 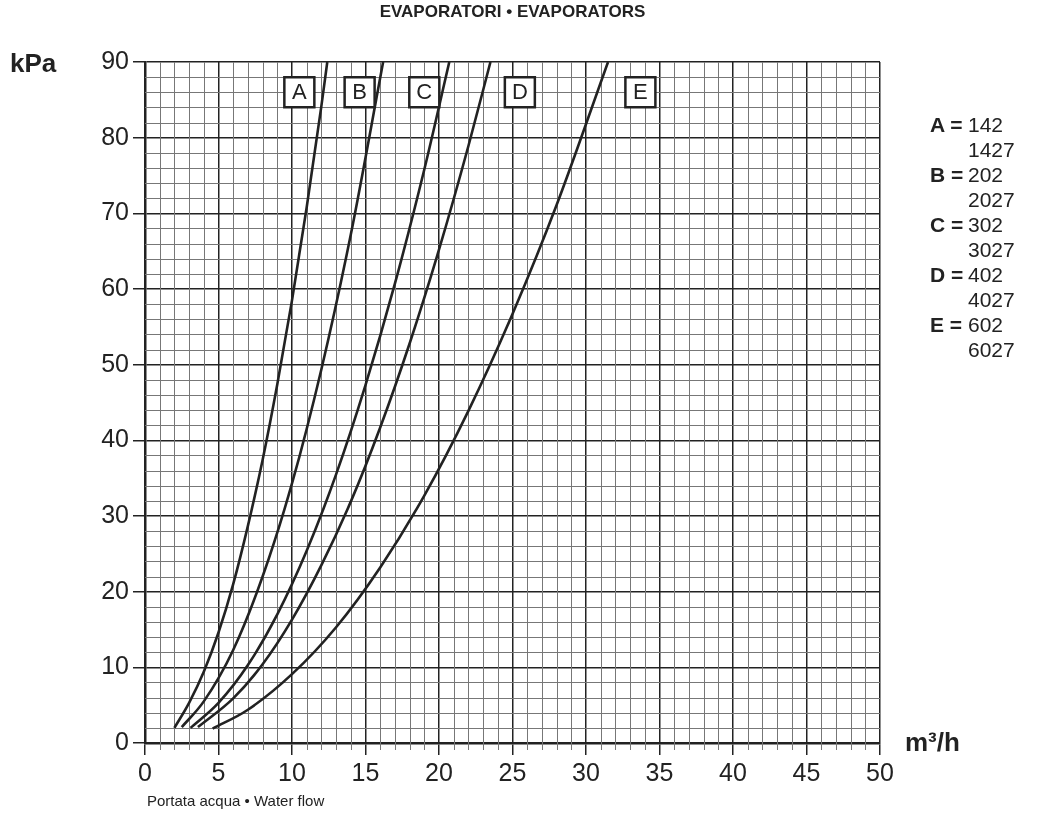 I want to click on x-tick-label: 20, so click(x=439, y=771).